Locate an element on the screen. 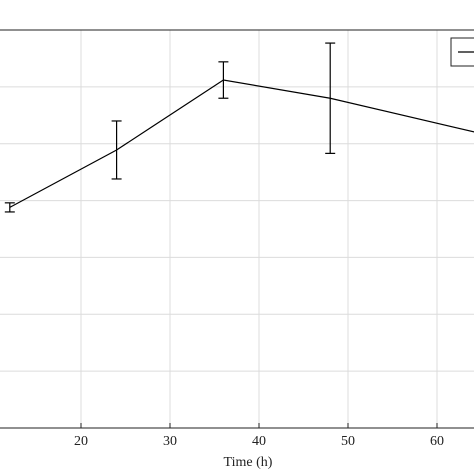 This screenshot has height=474, width=474. x-tick-label: 40 is located at coordinates (259, 441).